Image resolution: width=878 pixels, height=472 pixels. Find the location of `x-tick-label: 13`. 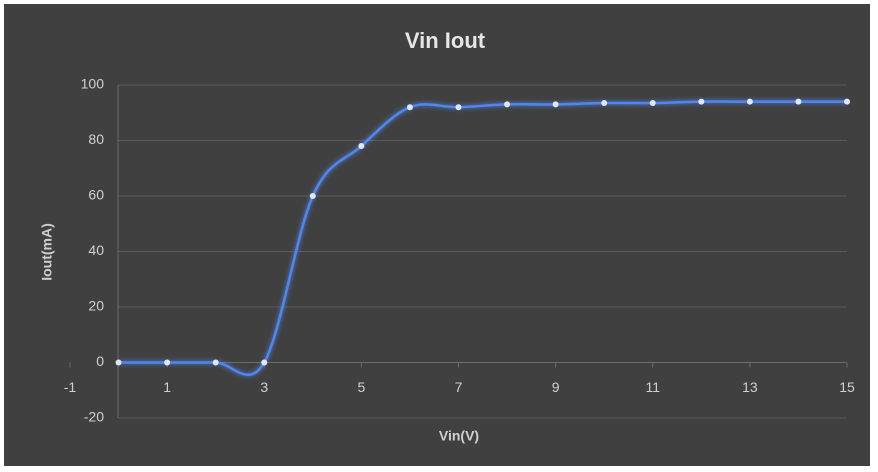

x-tick-label: 13 is located at coordinates (750, 387).